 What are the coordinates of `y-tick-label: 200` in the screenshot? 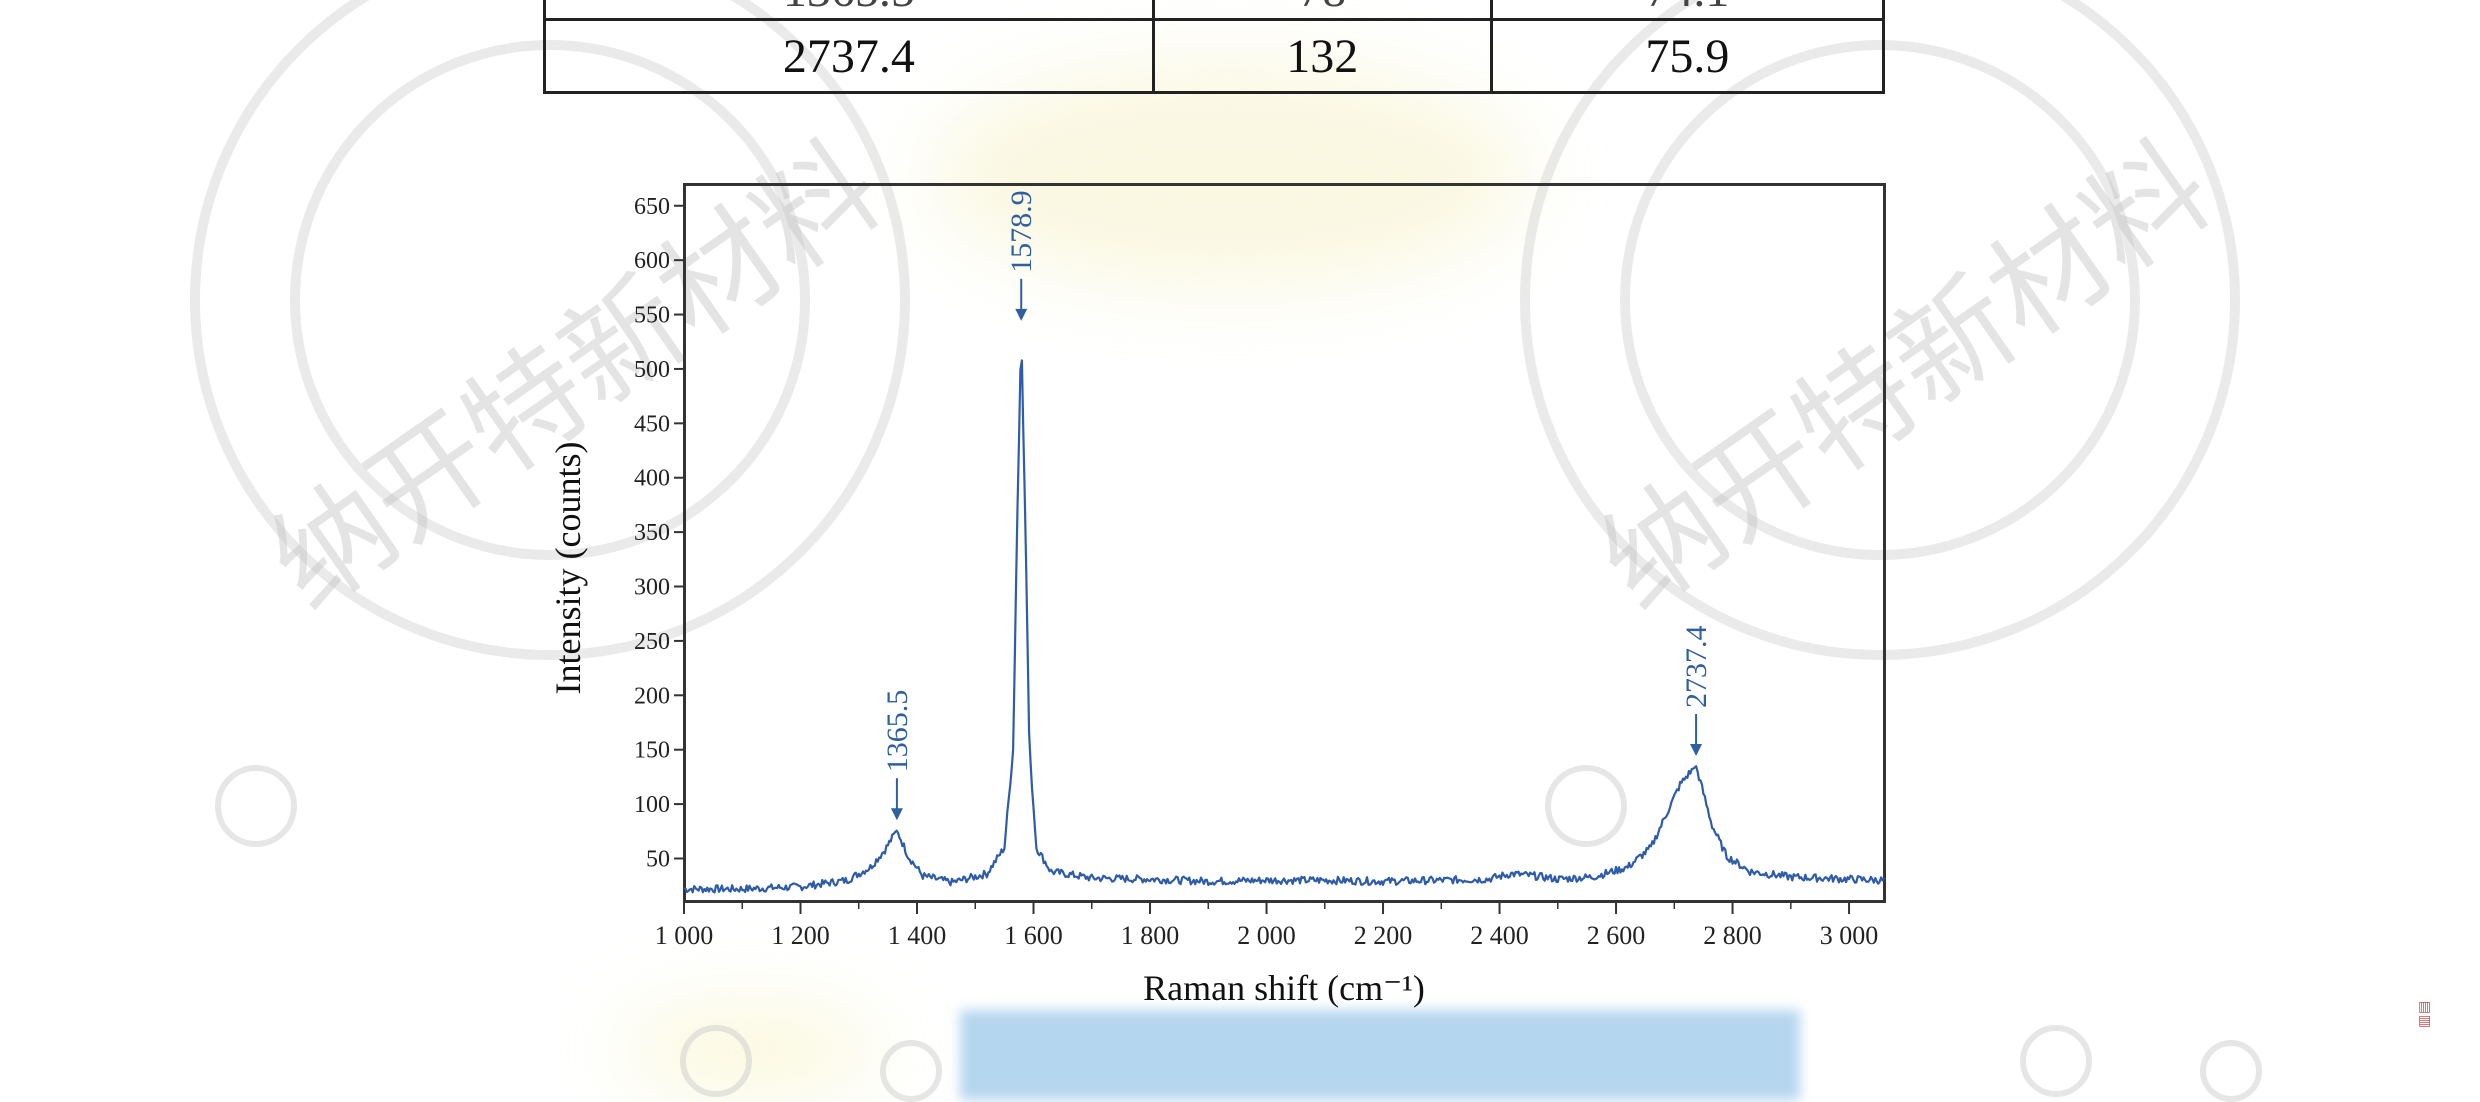 It's located at (652, 696).